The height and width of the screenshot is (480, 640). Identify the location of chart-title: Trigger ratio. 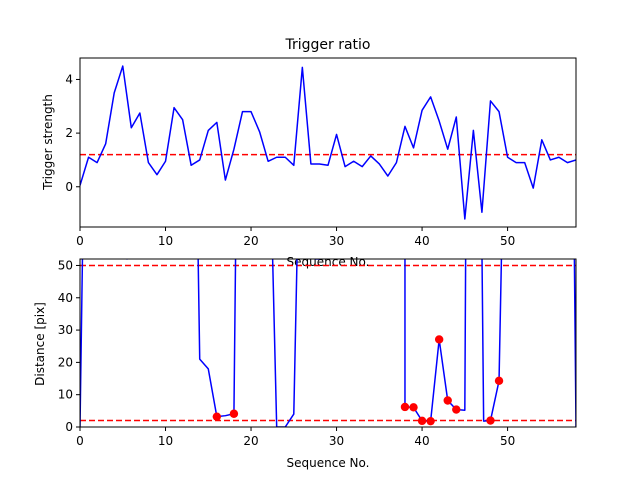
(327, 45).